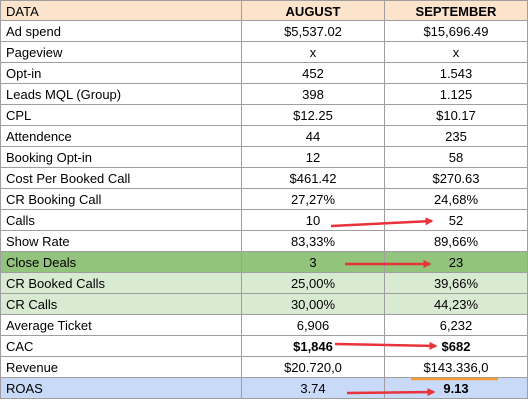  I want to click on table-row: Show Rate 83,33% 89,66%, so click(264, 241).